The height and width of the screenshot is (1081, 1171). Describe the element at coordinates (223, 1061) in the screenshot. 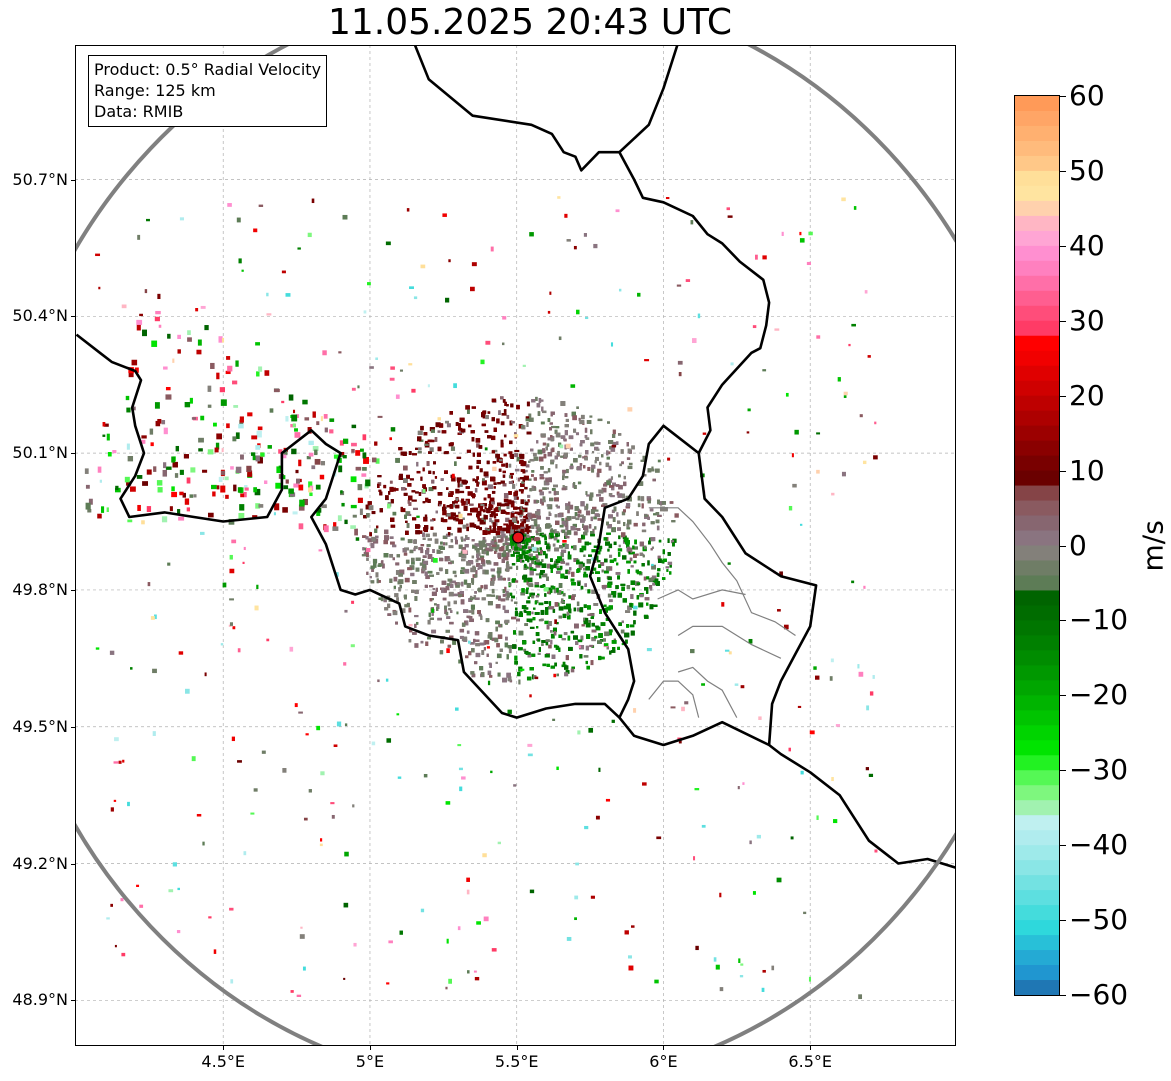

I see `lon-tick-label: 4.5°E` at that location.